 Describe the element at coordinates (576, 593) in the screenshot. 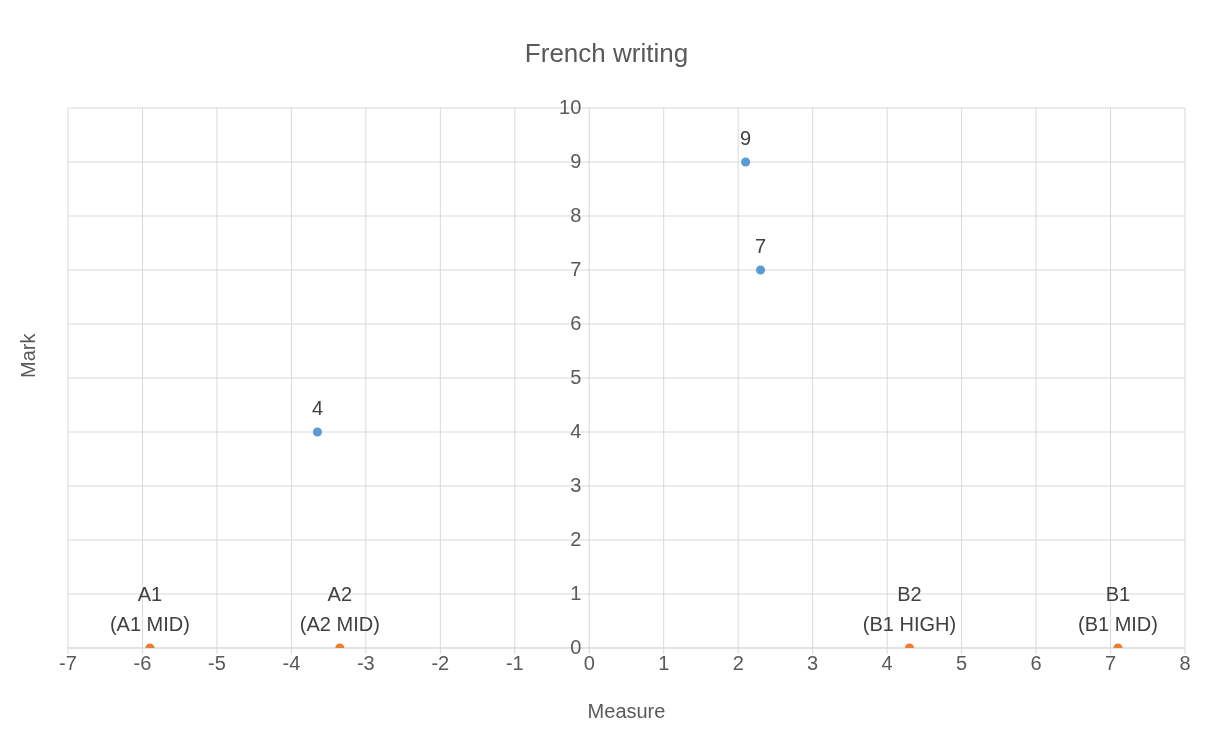

I see `y-tick-label: 1` at that location.